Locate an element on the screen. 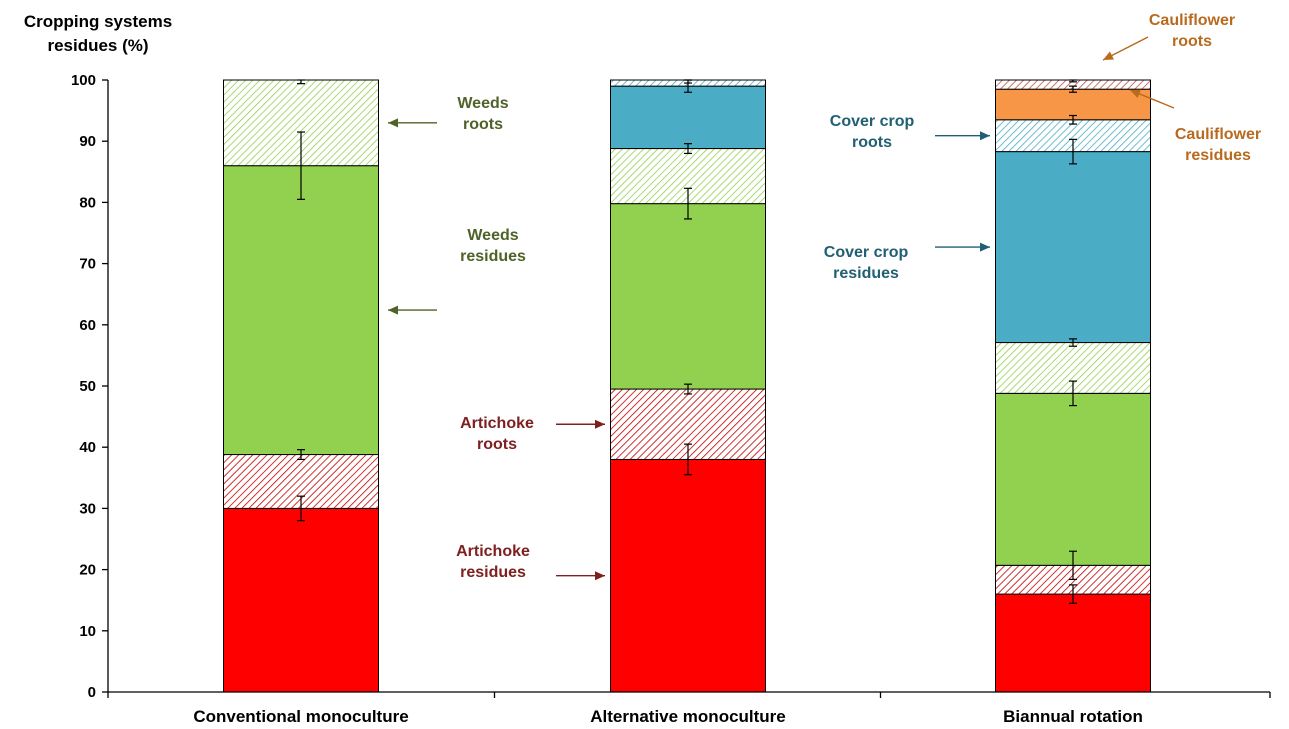 The image size is (1289, 729). annotation-cover-crop-roots: Cover crop roots is located at coordinates (910, 132).